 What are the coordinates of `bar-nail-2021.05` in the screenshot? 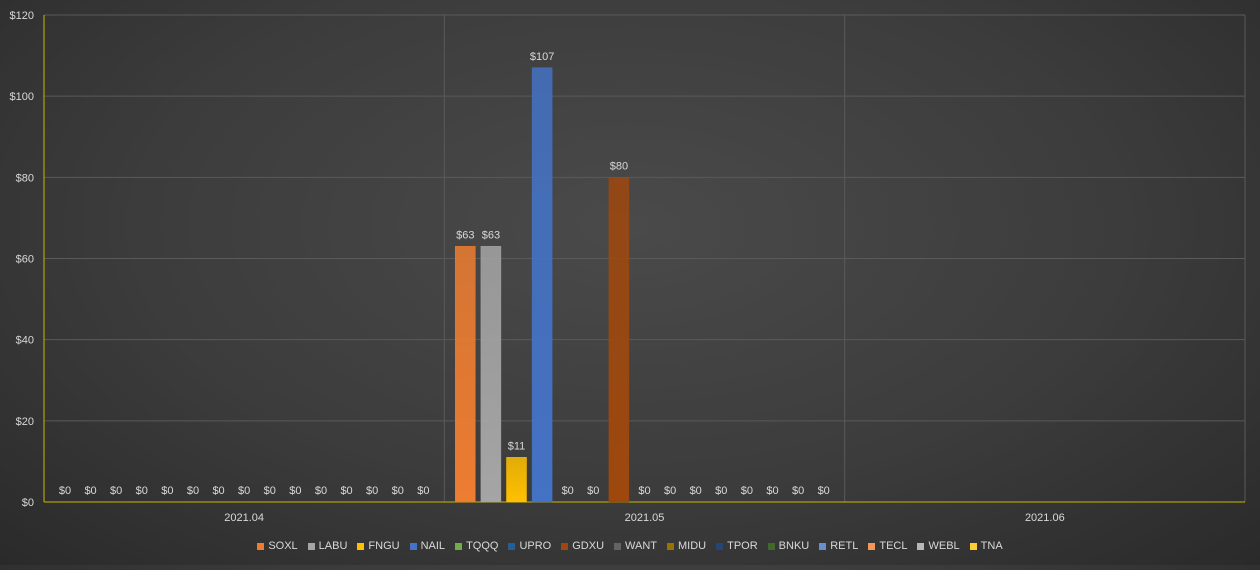 It's located at (542, 285).